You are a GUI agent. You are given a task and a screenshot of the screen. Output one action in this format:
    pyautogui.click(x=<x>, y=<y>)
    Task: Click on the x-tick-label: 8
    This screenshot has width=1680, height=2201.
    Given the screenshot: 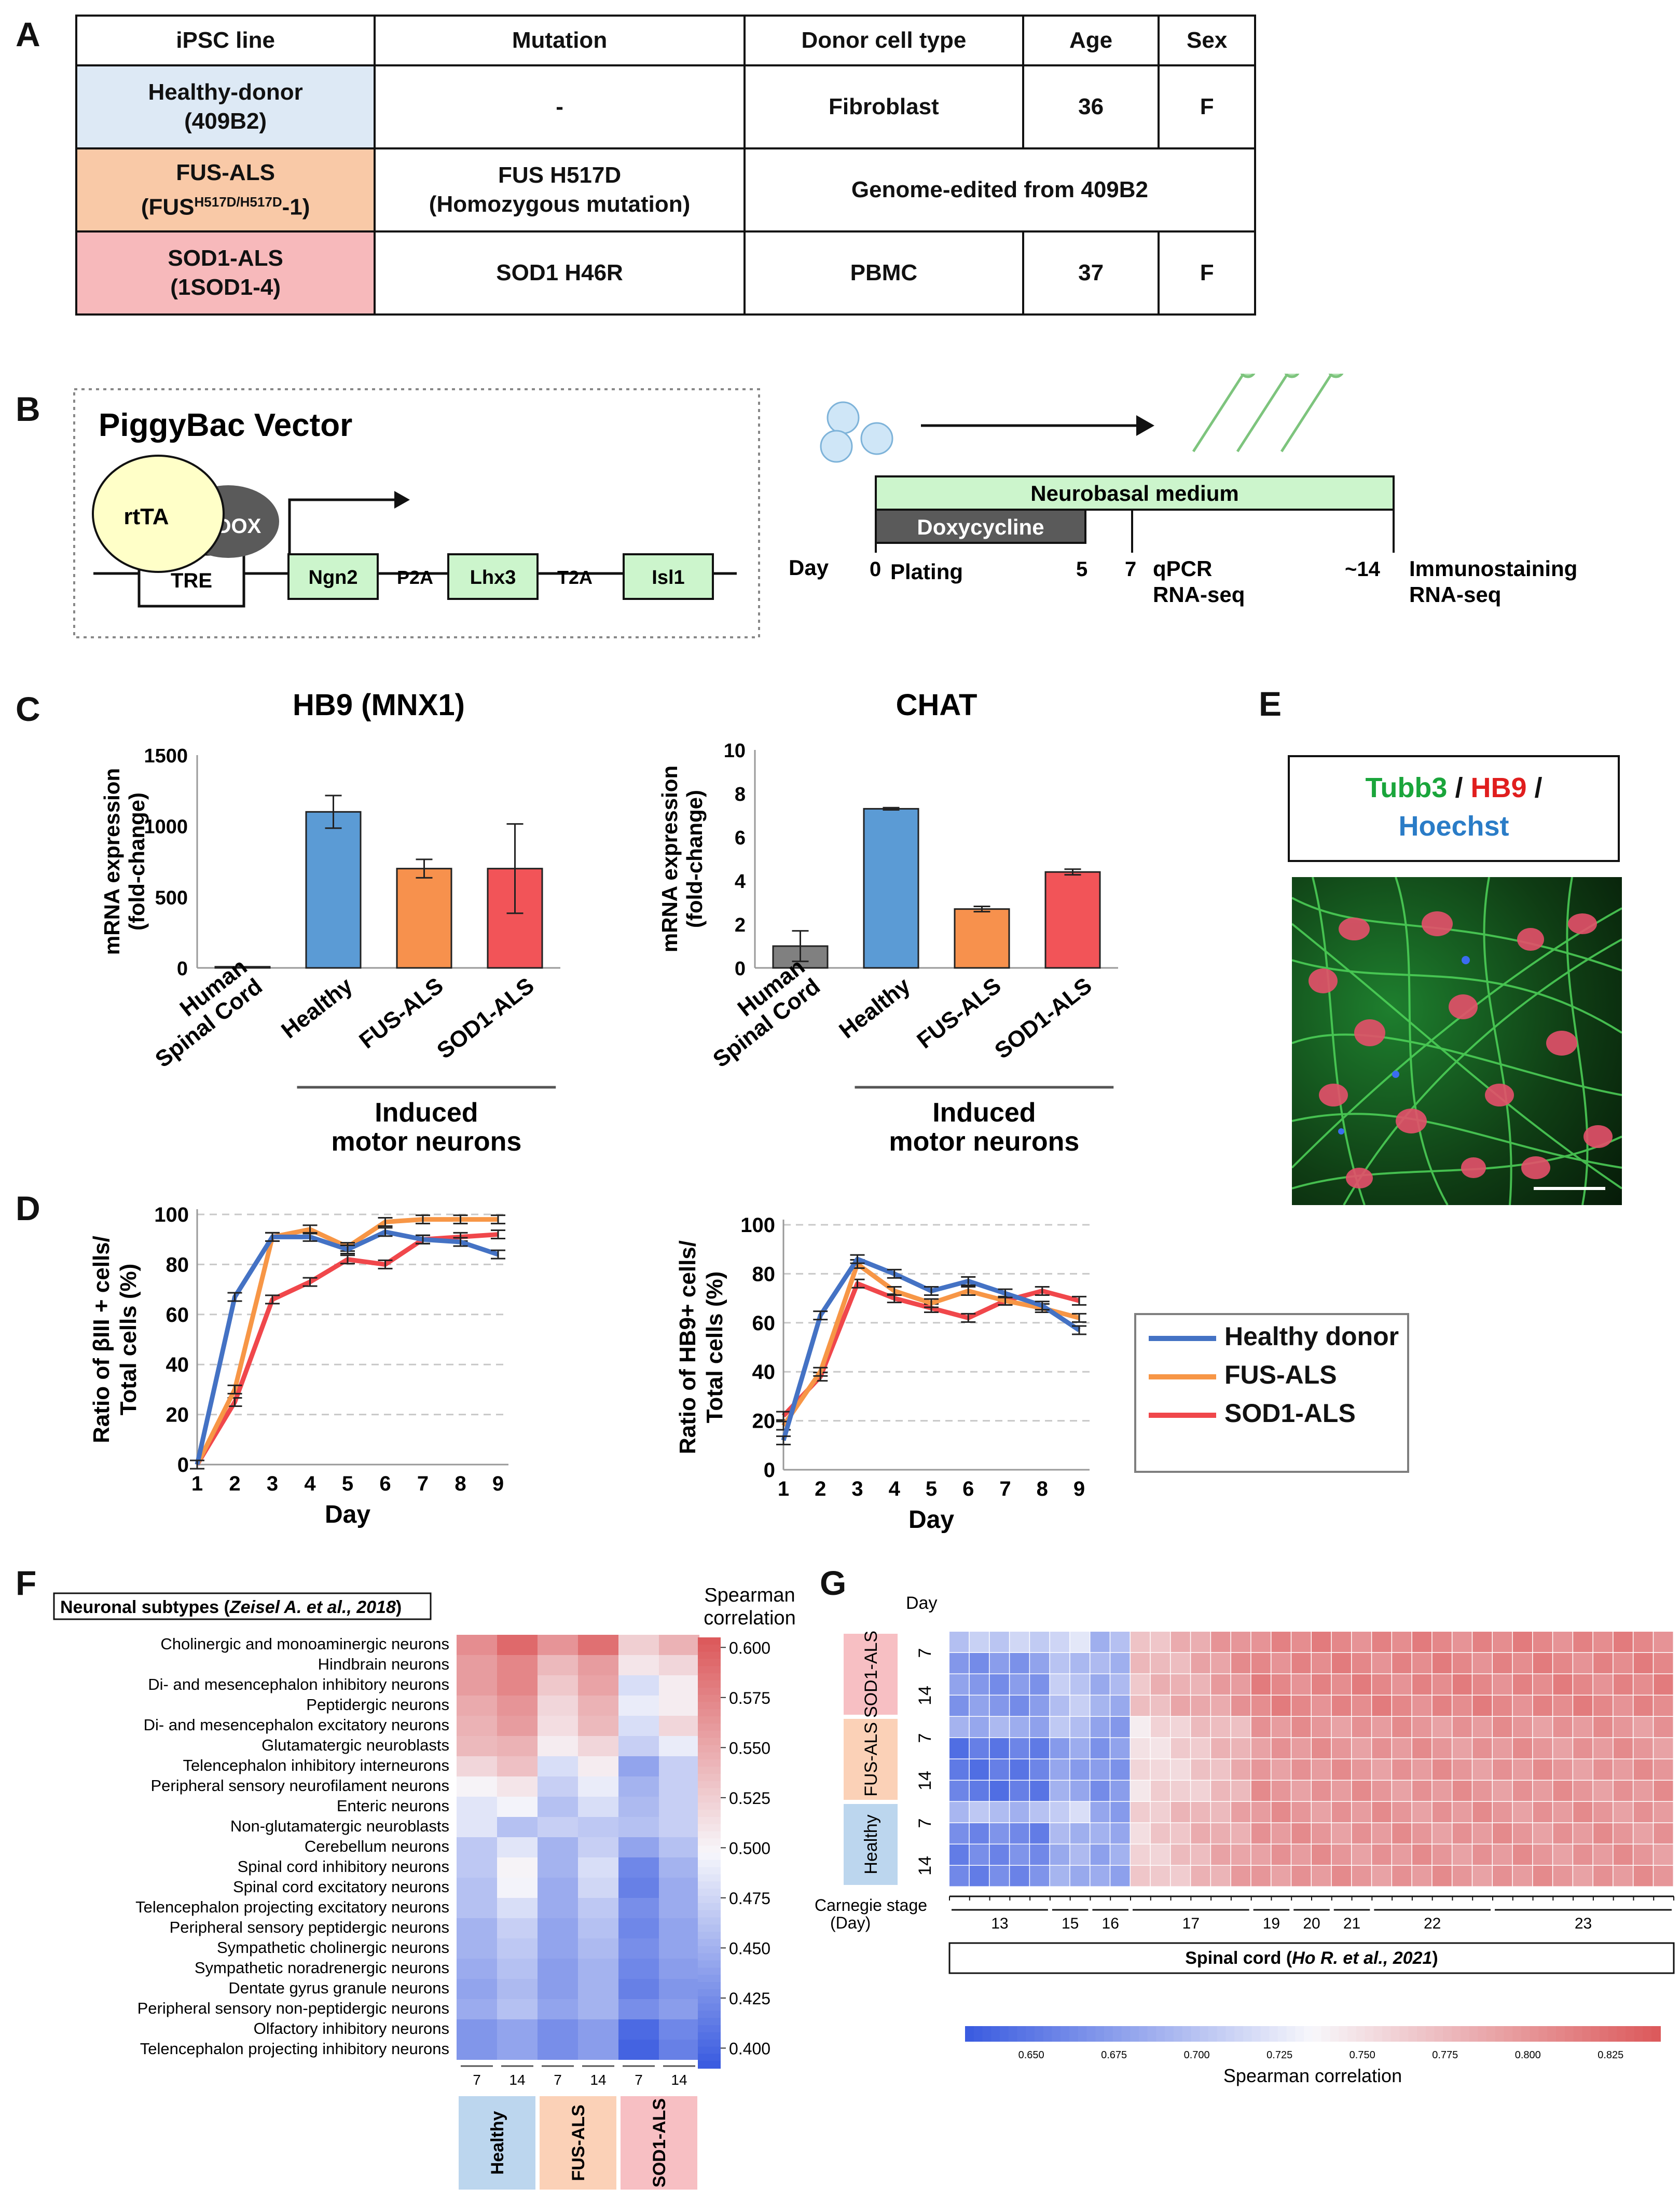 What is the action you would take?
    pyautogui.click(x=1042, y=1489)
    